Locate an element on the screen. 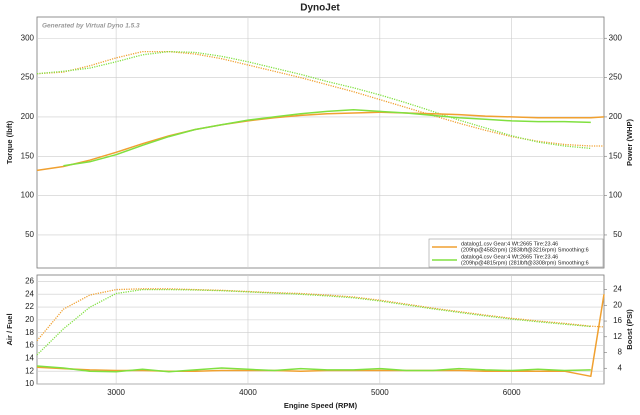  y-tick-label: 14 is located at coordinates (29, 357).